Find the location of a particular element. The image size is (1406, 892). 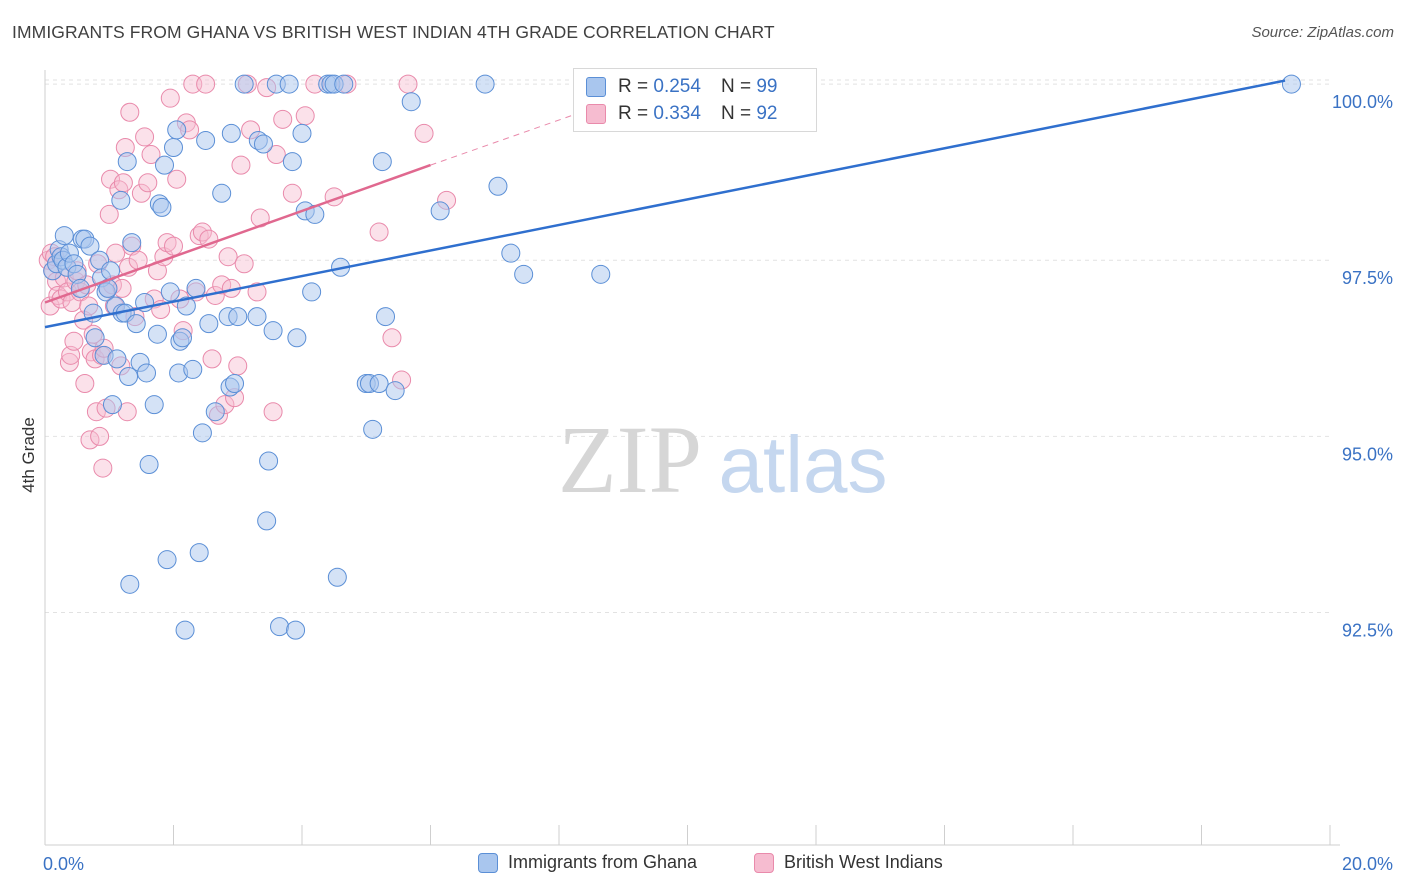

watermark-atlas: atlas is located at coordinates (803, 464).